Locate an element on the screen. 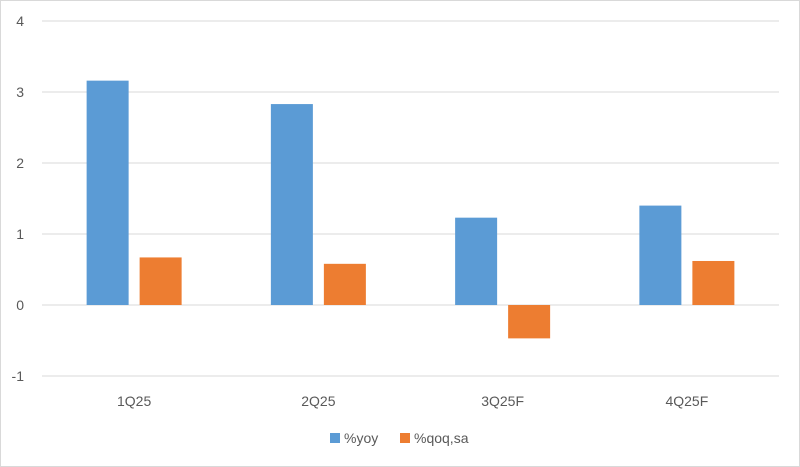 The height and width of the screenshot is (467, 800). y-tick-label: 3 is located at coordinates (20, 92).